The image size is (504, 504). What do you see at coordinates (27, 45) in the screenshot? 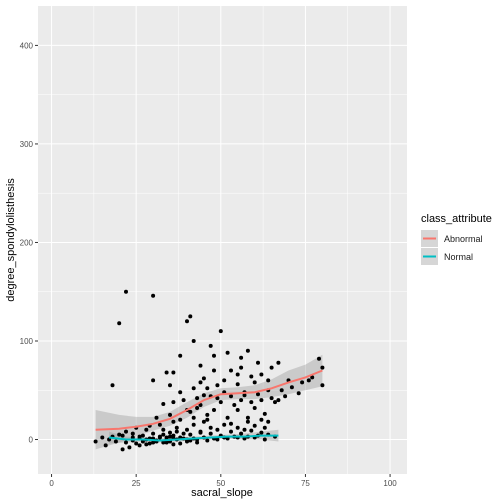
I see `y-tick-label: 400` at bounding box center [27, 45].